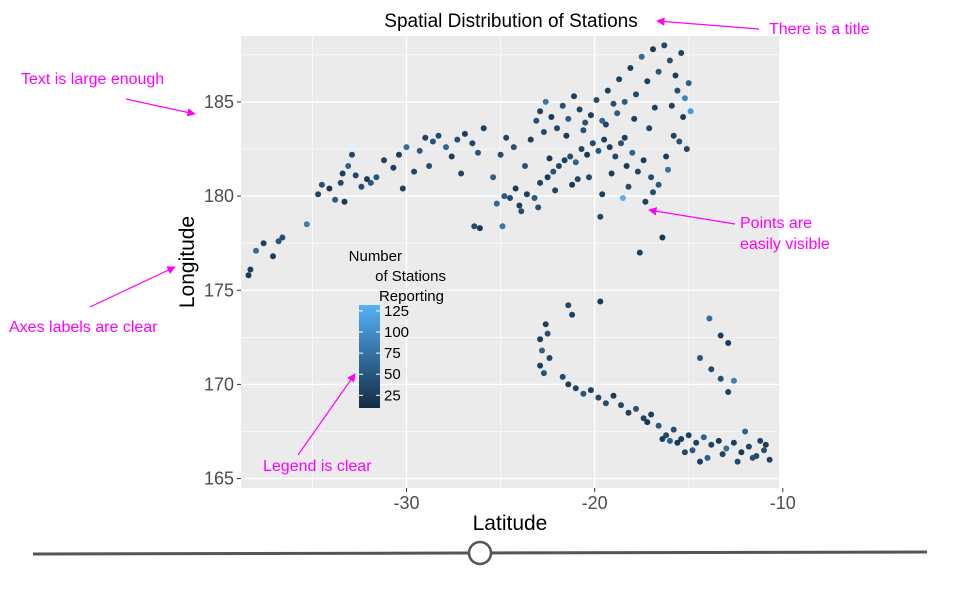 Image resolution: width=960 pixels, height=600 pixels. I want to click on slider-handle, so click(480, 553).